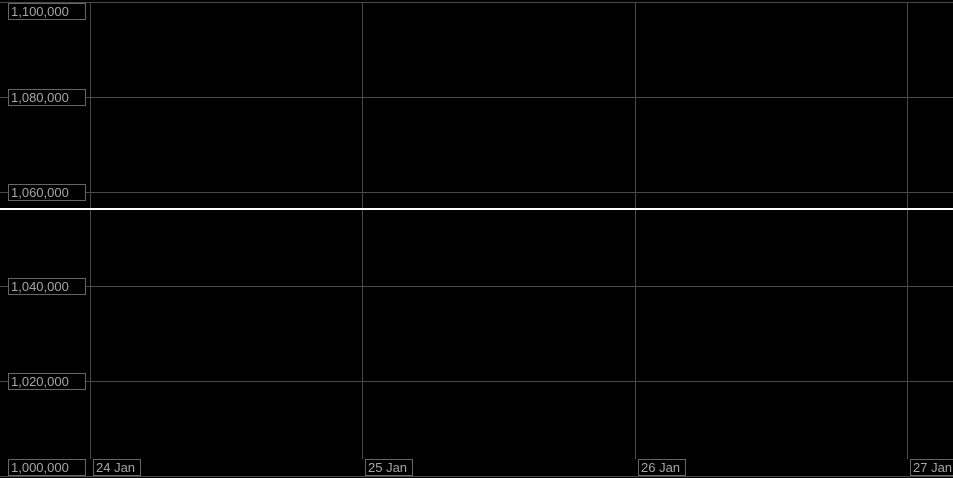  What do you see at coordinates (389, 467) in the screenshot?
I see `x-axis-tick-label: 25 Jan` at bounding box center [389, 467].